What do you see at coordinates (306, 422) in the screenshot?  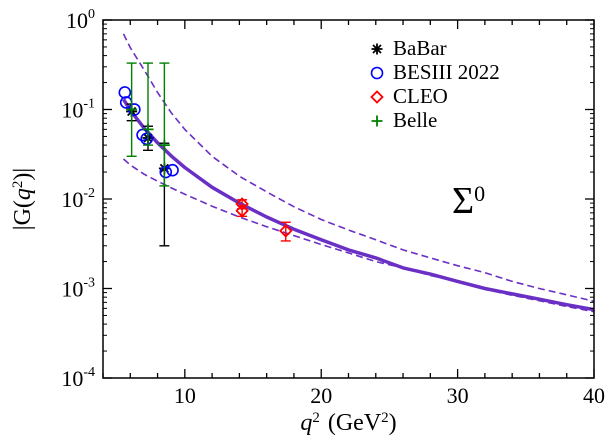 I see `x-label-base: q` at bounding box center [306, 422].